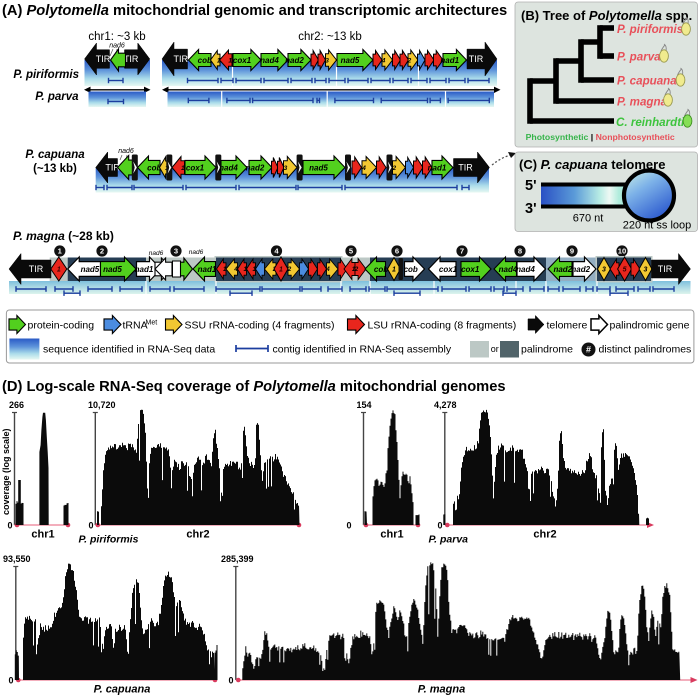  Describe the element at coordinates (55, 169) in the screenshot. I see `svg-text: (~13 kb)` at that location.